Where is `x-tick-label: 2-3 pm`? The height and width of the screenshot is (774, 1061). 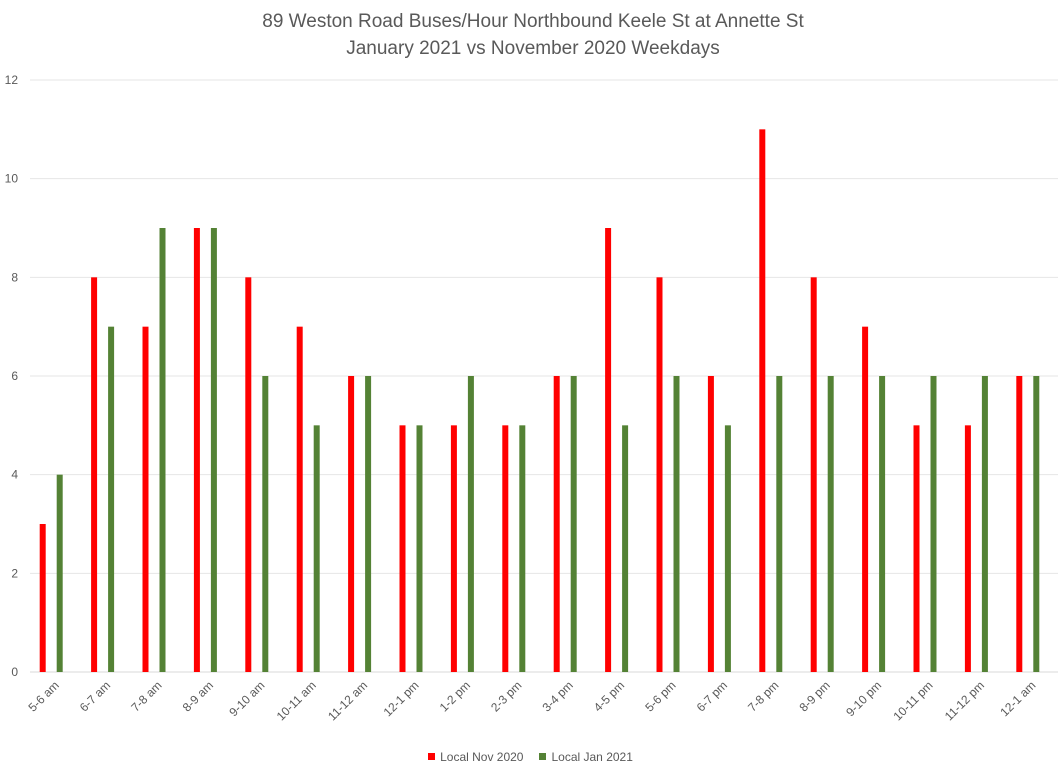 x-tick-label: 2-3 pm is located at coordinates (506, 696).